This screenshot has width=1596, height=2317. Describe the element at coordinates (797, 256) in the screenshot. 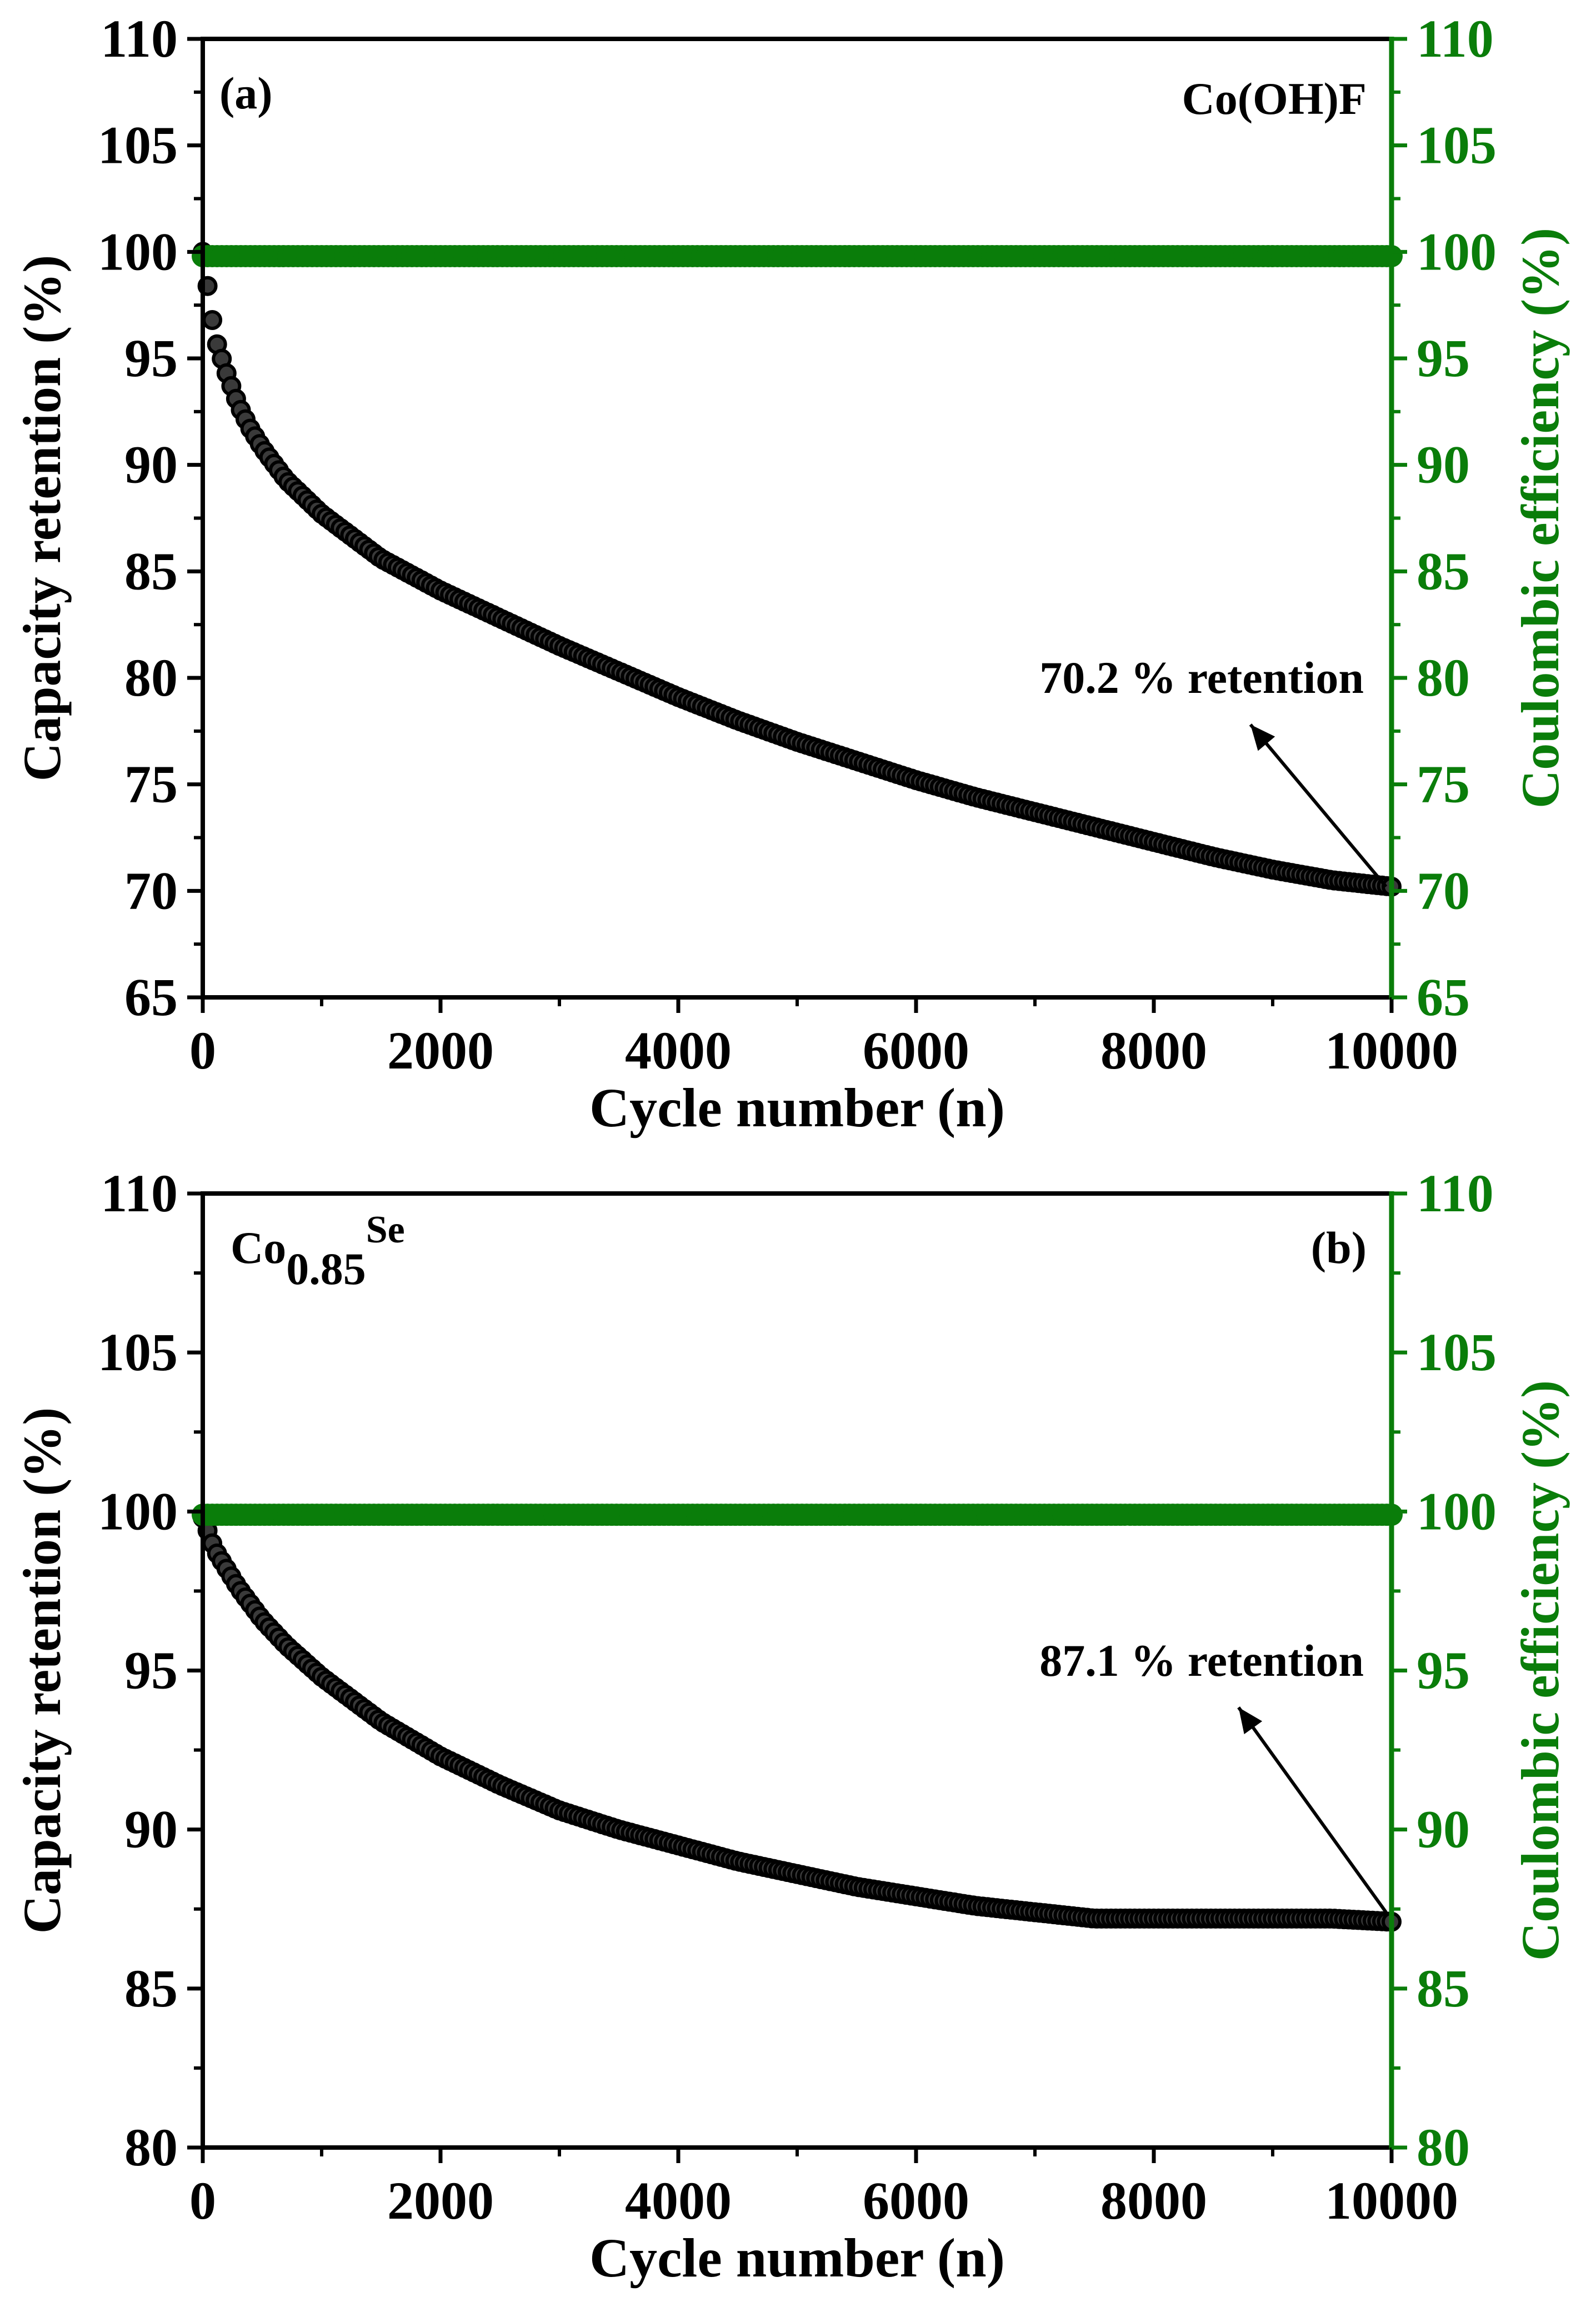

I see `coulombic-efficiency-series-a` at that location.